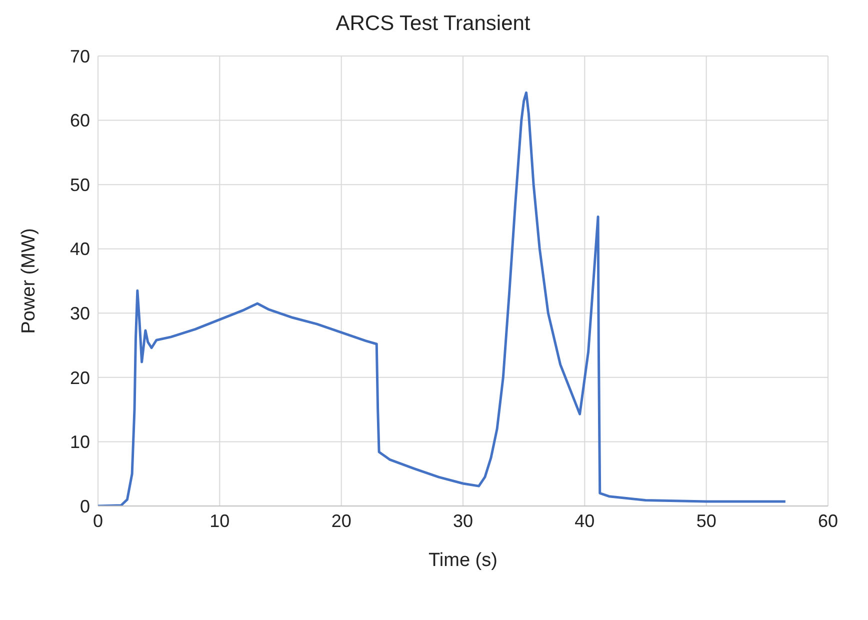 The width and height of the screenshot is (868, 620). What do you see at coordinates (341, 520) in the screenshot?
I see `x-tick-label: 20` at bounding box center [341, 520].